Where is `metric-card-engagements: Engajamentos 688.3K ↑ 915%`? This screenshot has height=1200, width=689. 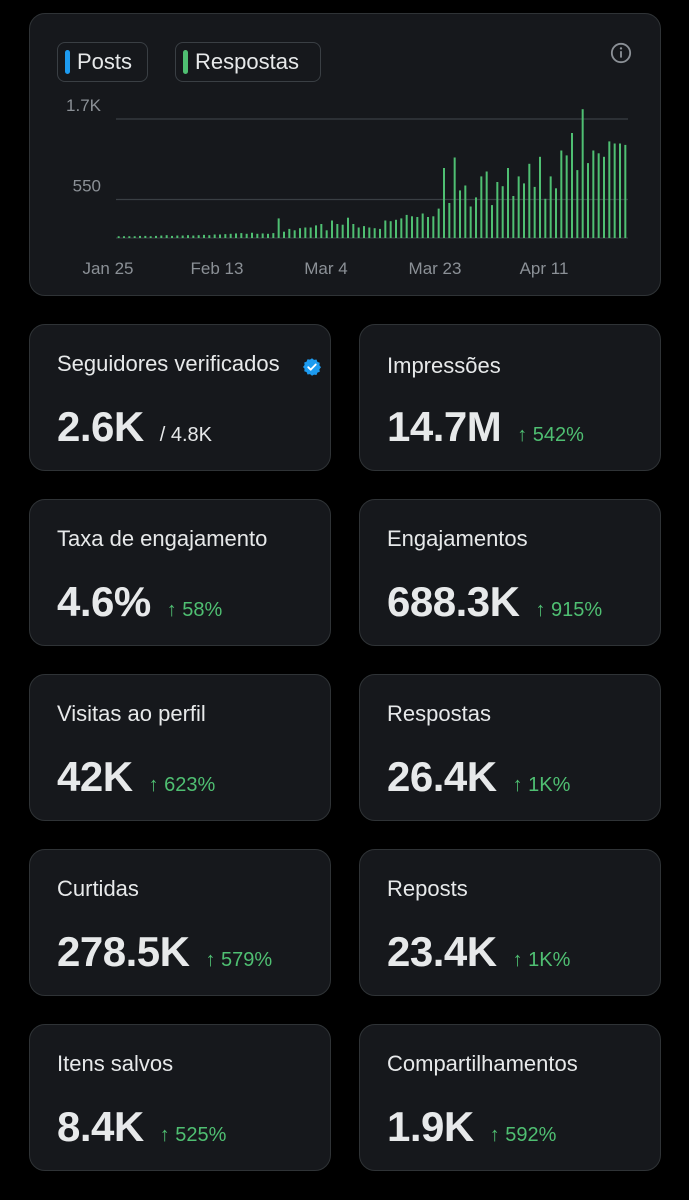
metric-card-engagements: Engajamentos 688.3K ↑ 915% is located at coordinates (510, 572).